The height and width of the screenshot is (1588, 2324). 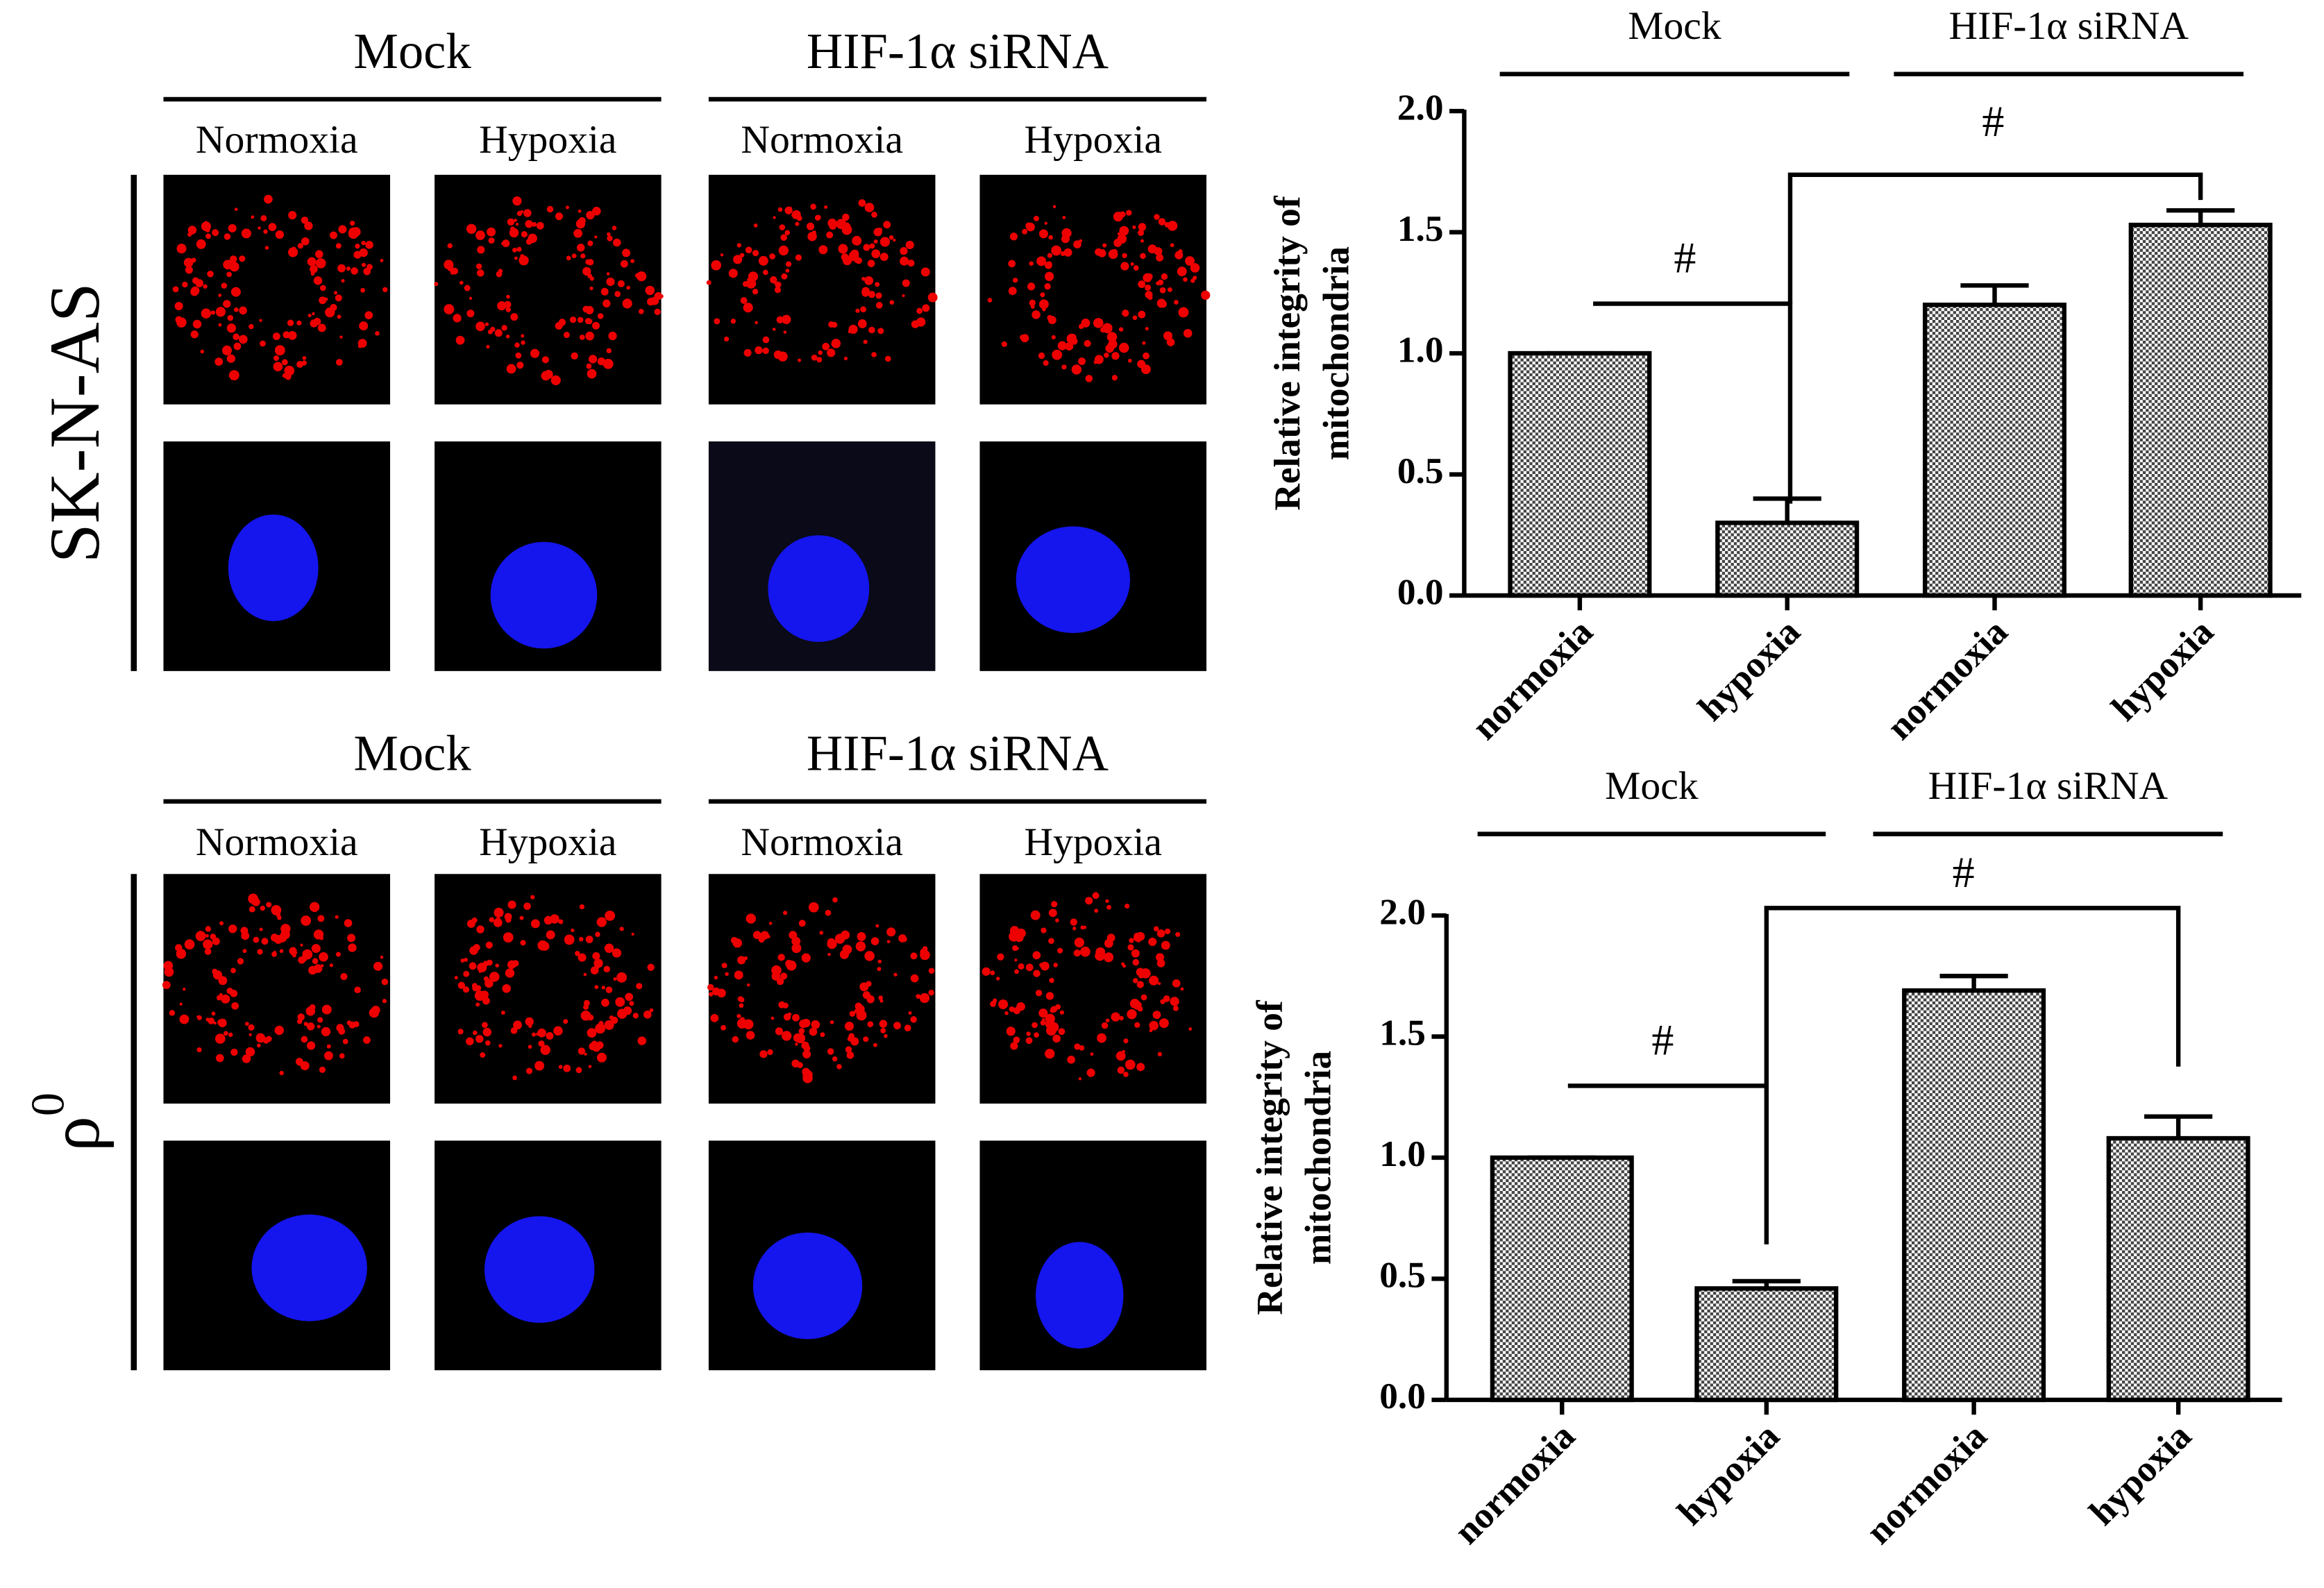 What do you see at coordinates (1402, 1396) in the screenshot?
I see `y-tick-label: 0.0` at bounding box center [1402, 1396].